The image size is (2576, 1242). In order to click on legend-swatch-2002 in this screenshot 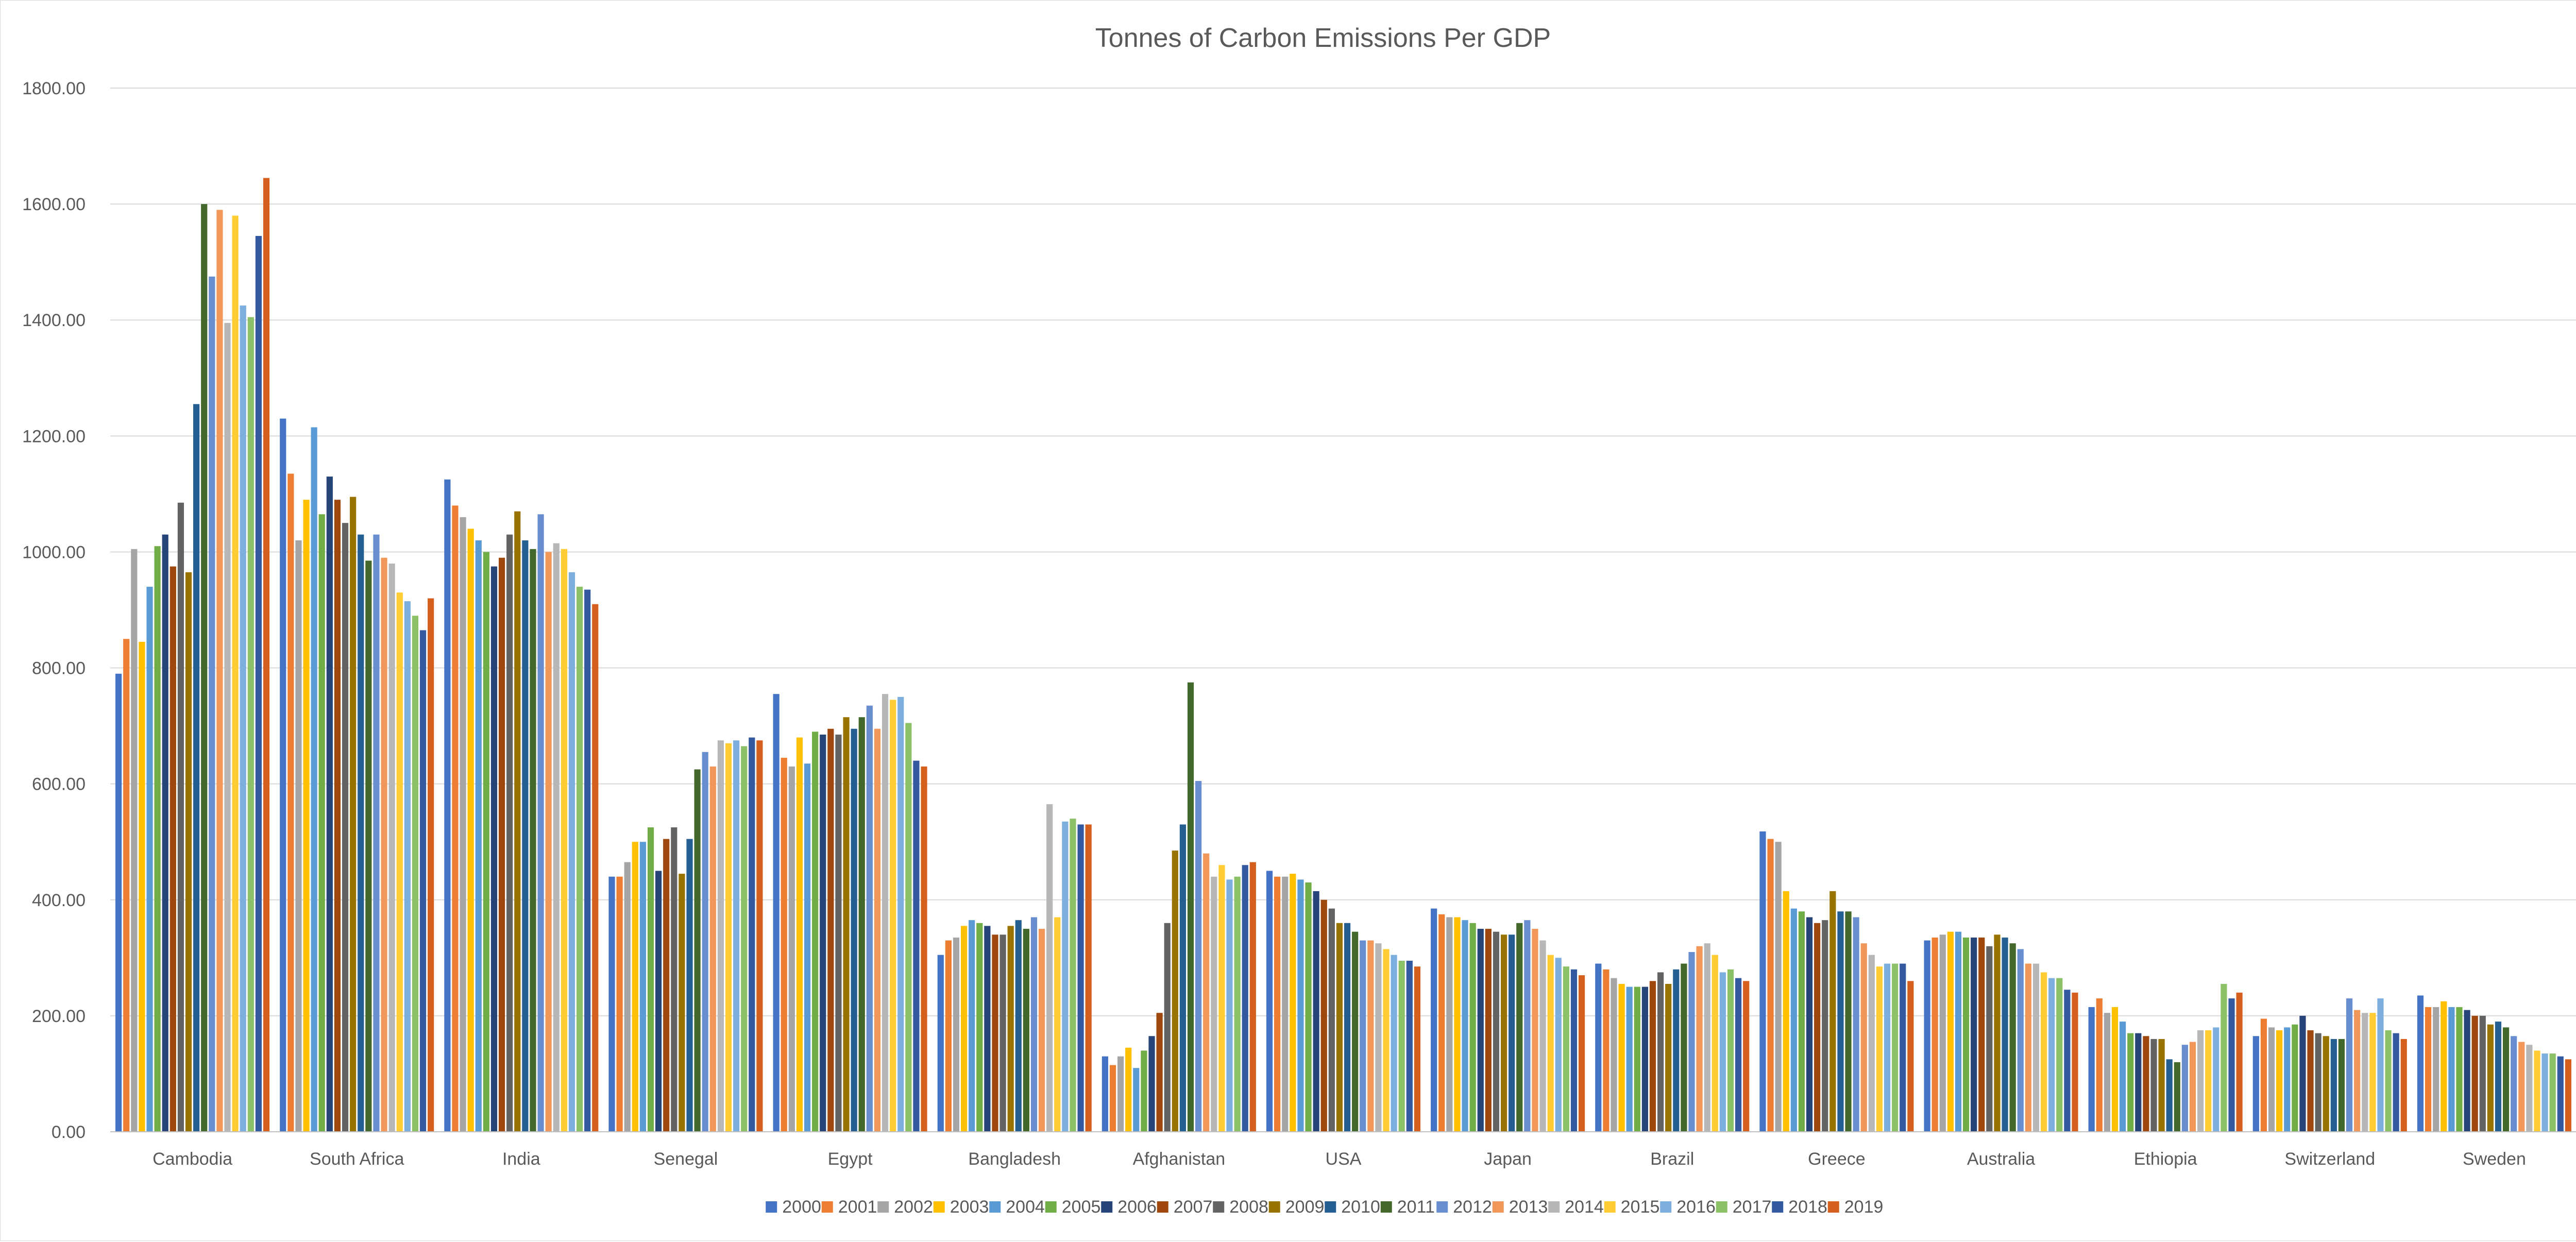, I will do `click(883, 1207)`.